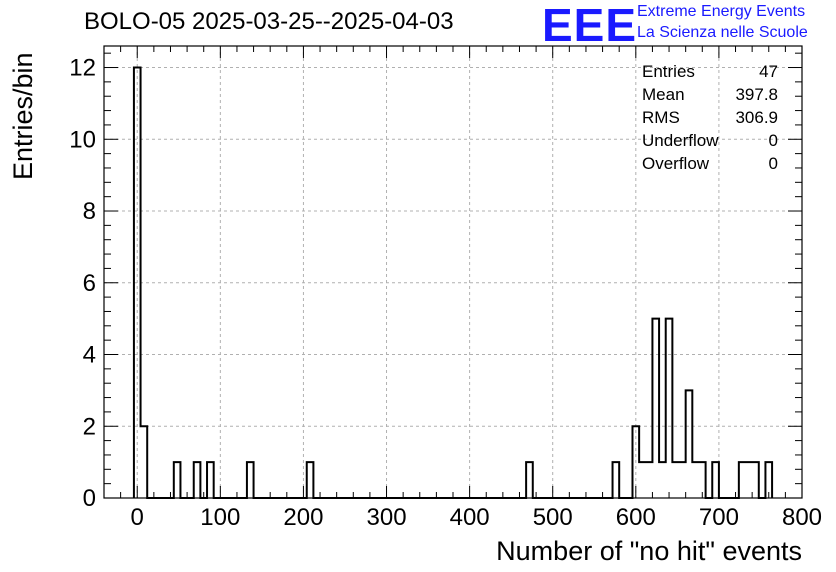 The width and height of the screenshot is (836, 572). What do you see at coordinates (756, 94) in the screenshot?
I see `stat-value: 397.8` at bounding box center [756, 94].